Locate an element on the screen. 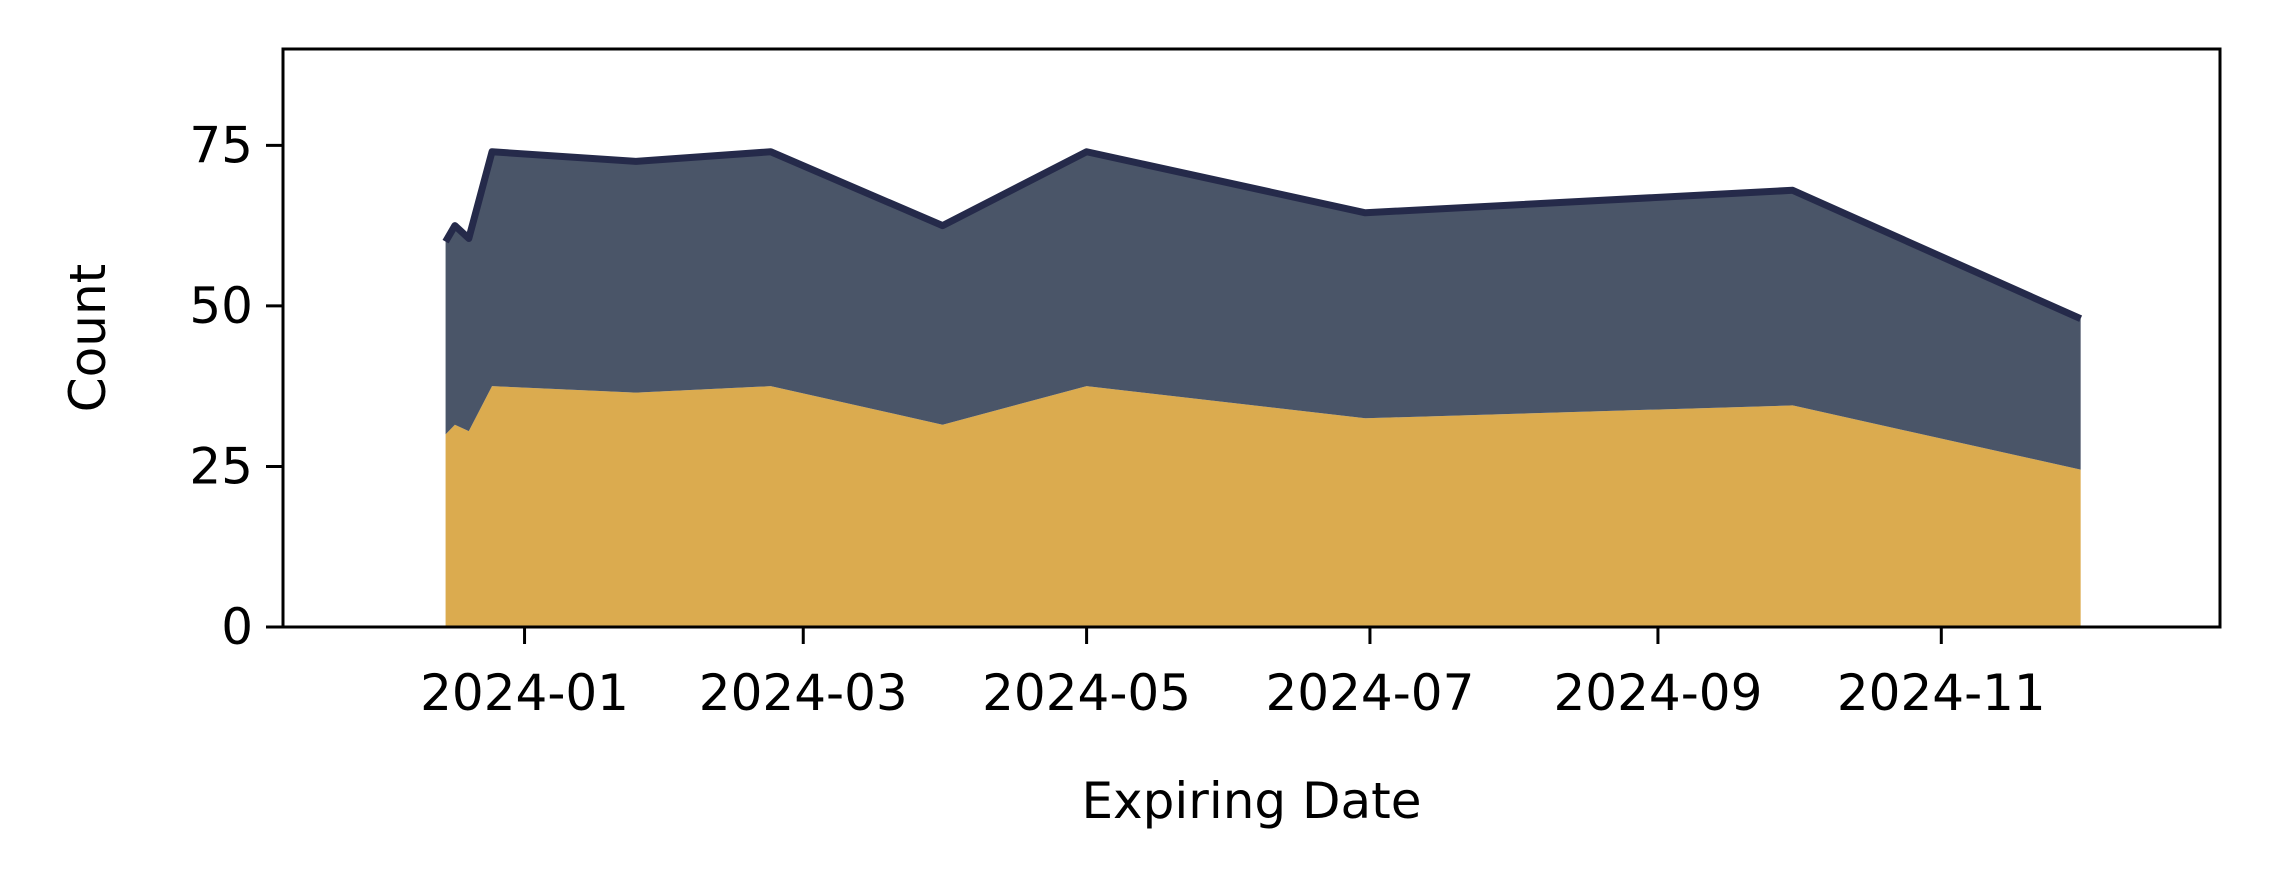 Image resolution: width=2269 pixels, height=887 pixels. total-line-group is located at coordinates (1262, 235).